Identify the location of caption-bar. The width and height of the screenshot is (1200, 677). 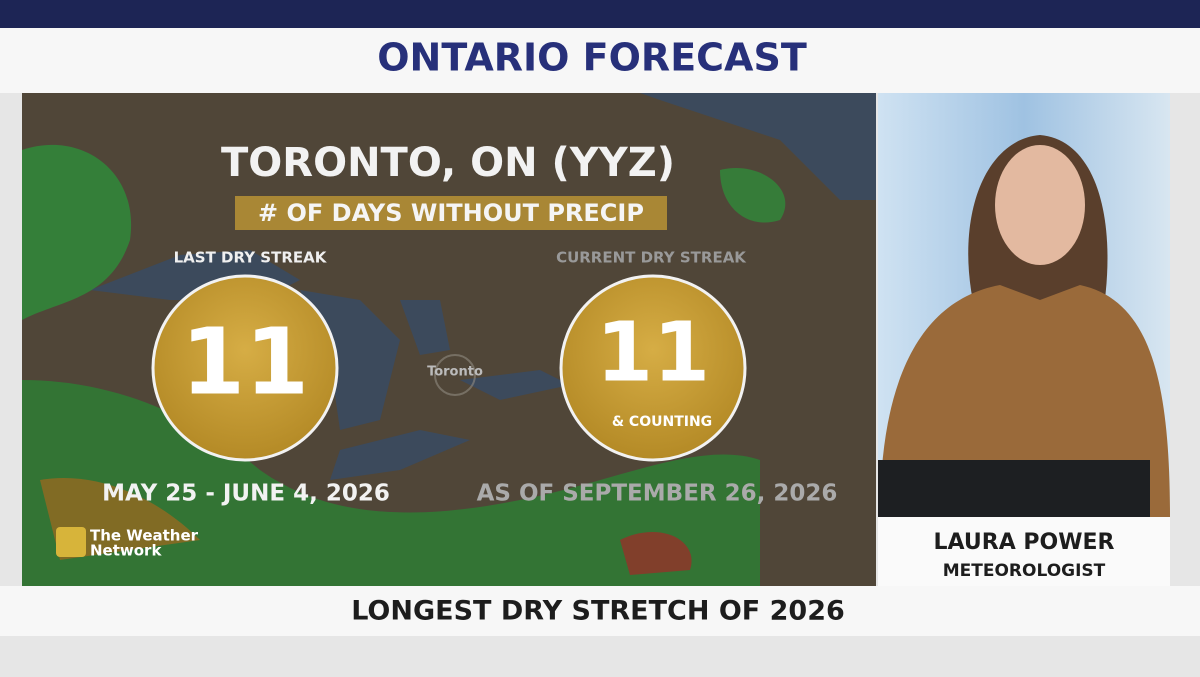
(600, 611).